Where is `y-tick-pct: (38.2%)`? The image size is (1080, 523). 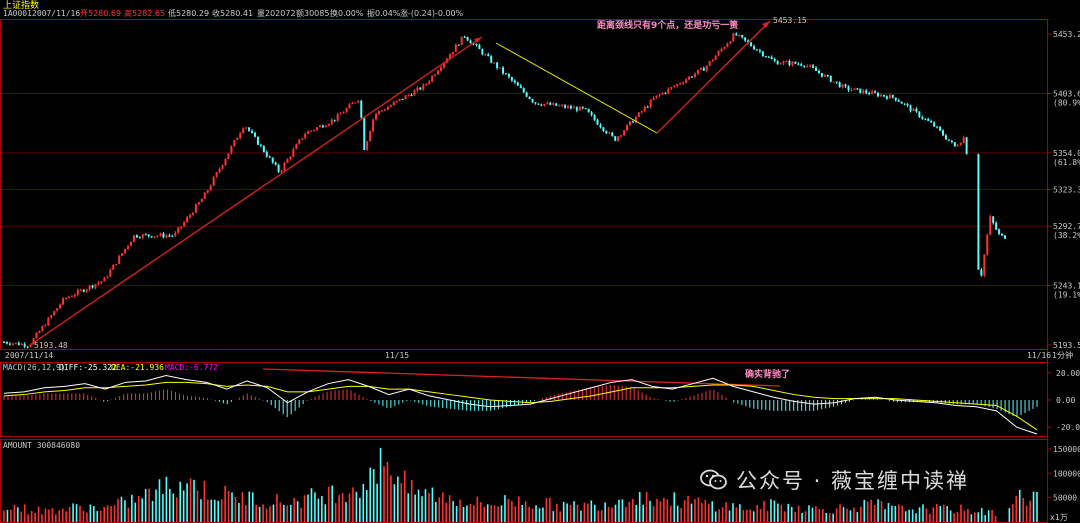 y-tick-pct: (38.2%) is located at coordinates (1066, 235).